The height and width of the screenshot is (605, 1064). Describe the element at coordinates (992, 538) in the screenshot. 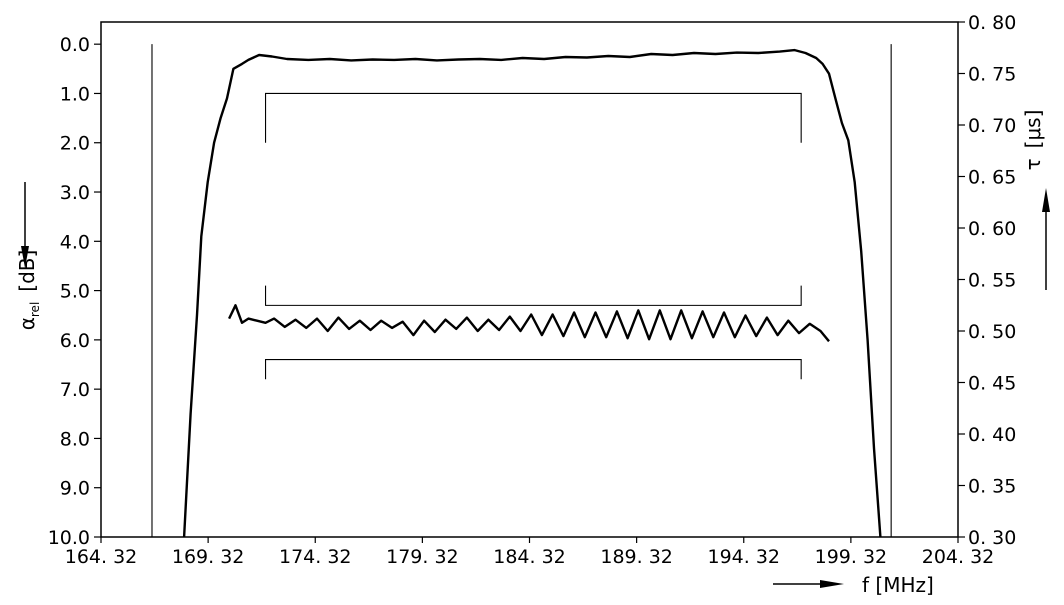

I see `y-right-tick-label: 0. 30` at that location.